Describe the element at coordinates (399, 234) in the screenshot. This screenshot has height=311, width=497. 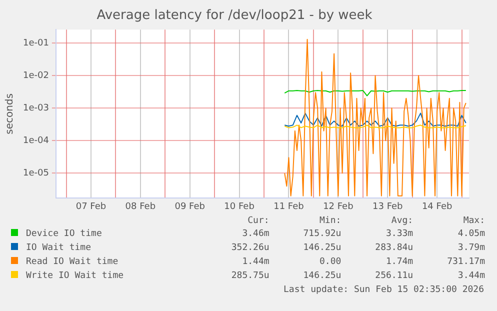
I see `text: 3.33m` at that location.